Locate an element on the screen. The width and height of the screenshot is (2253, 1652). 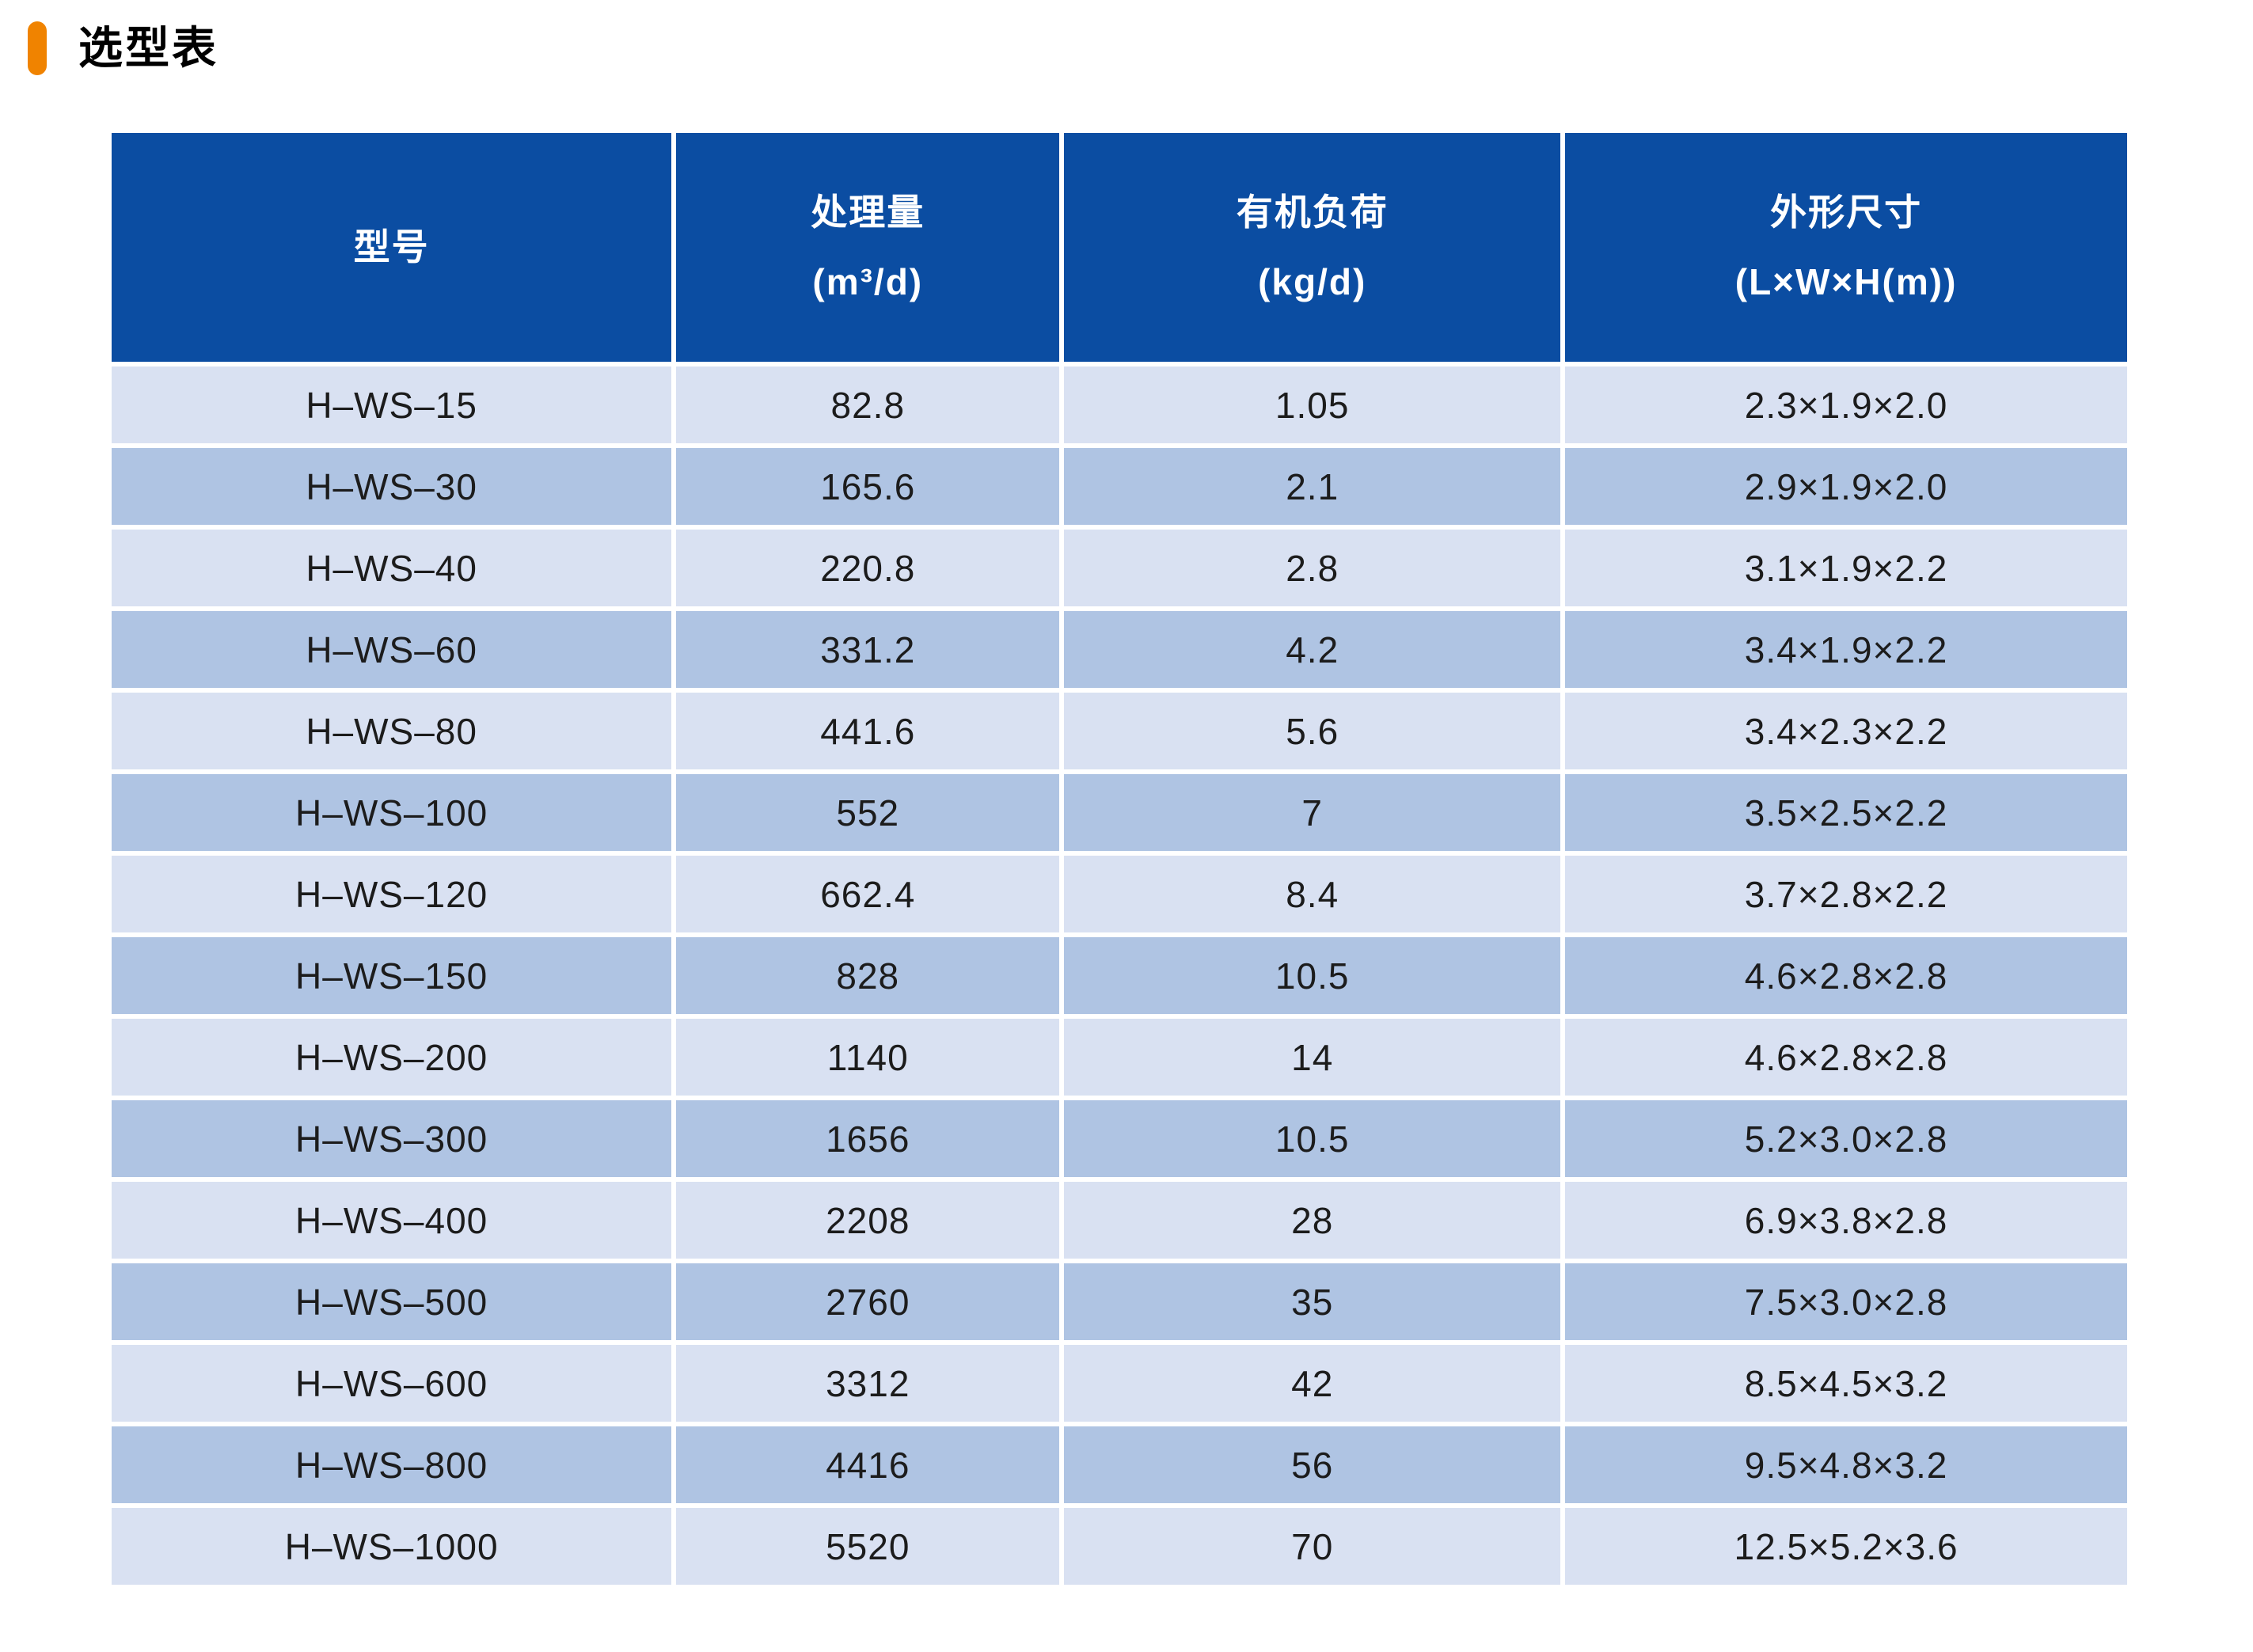
dimensions-cell: 6.9×3.8×2.8 is located at coordinates (1846, 1220).